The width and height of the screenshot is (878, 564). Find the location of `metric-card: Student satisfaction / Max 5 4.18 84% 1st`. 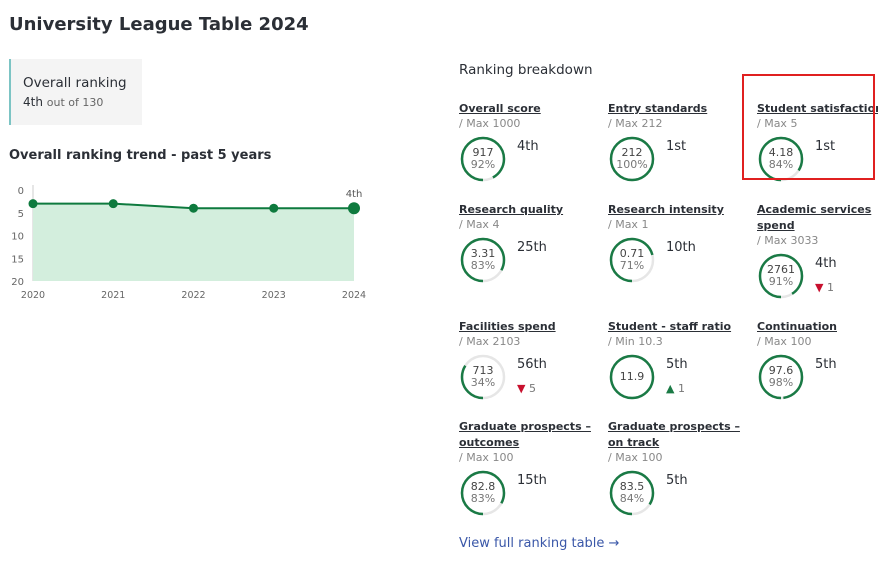

metric-card: Student satisfaction / Max 5 4.18 84% 1st is located at coordinates (817, 142).